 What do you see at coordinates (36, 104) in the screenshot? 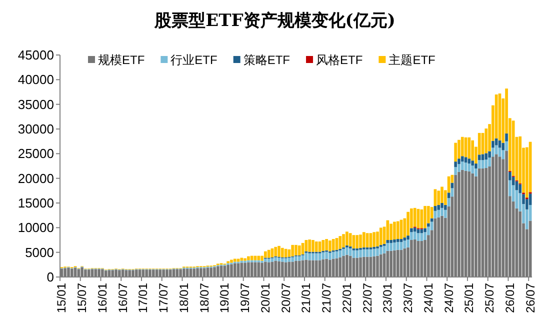
I see `y-tick-label: 35000` at bounding box center [36, 104].